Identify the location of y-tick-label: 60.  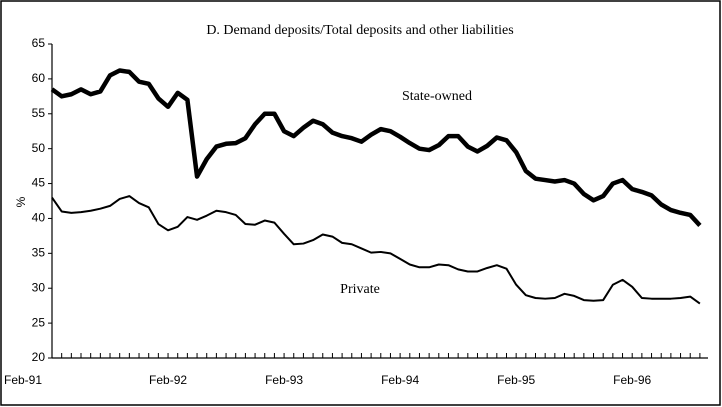
(39, 78).